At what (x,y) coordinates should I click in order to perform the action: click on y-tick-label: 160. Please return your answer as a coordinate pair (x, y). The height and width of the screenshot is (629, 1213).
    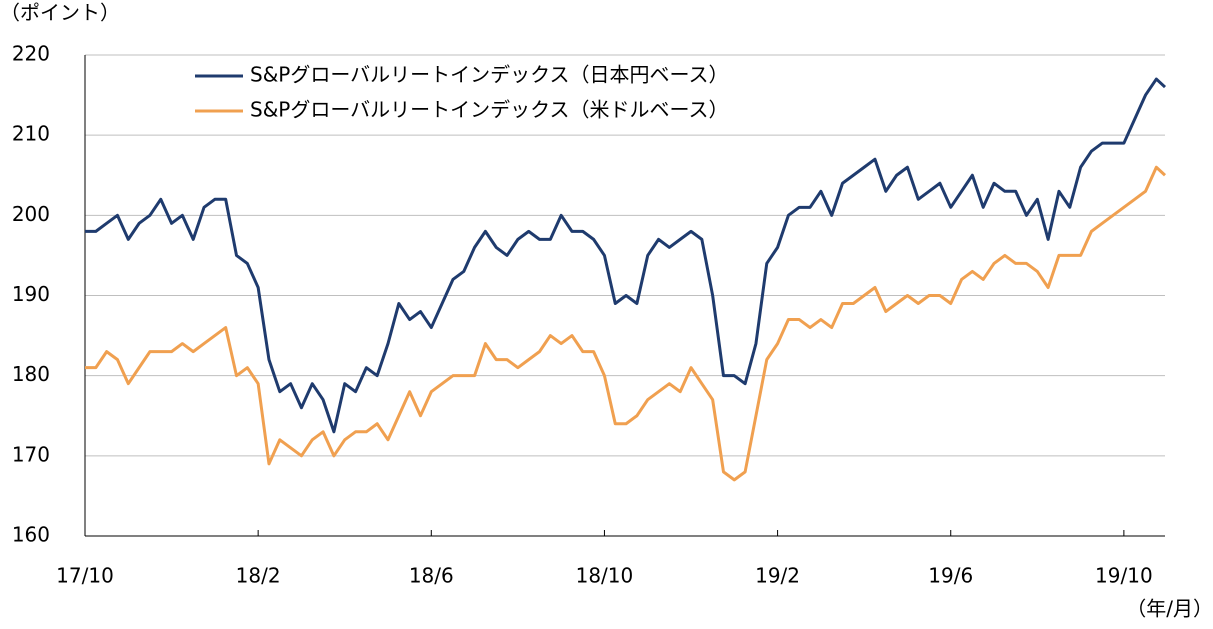
    Looking at the image, I should click on (31, 535).